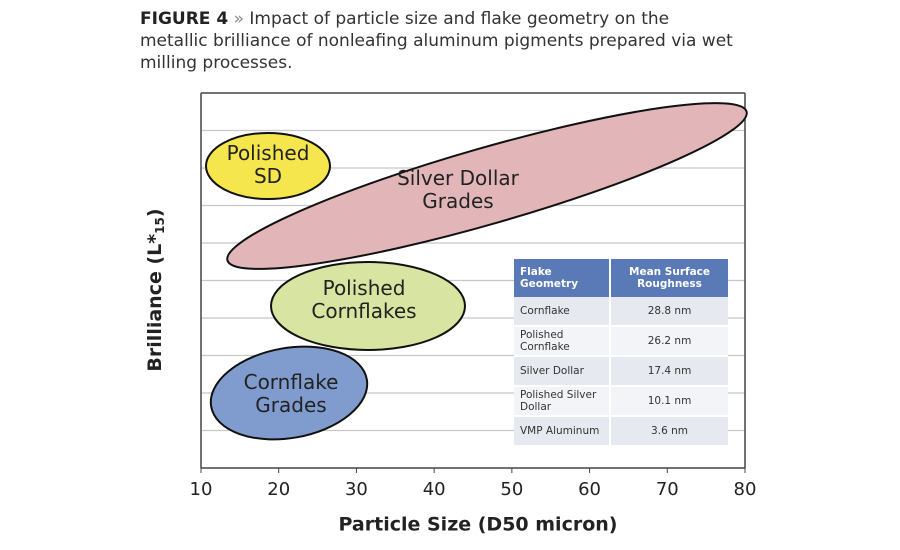 Image resolution: width=900 pixels, height=550 pixels. I want to click on x-tick-label: 40, so click(434, 489).